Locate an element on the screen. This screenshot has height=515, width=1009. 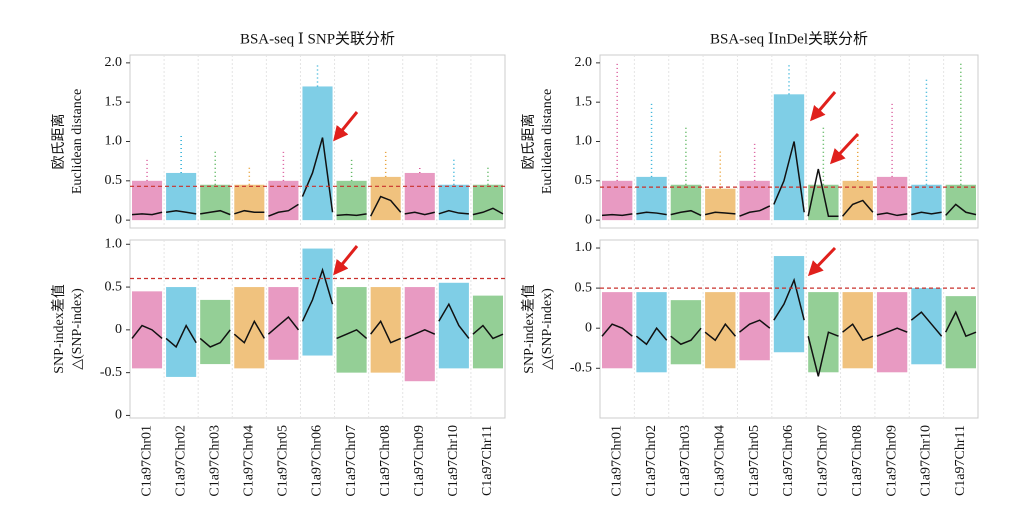
x-tick-label: C1a97Chr09 is located at coordinates (419, 461).